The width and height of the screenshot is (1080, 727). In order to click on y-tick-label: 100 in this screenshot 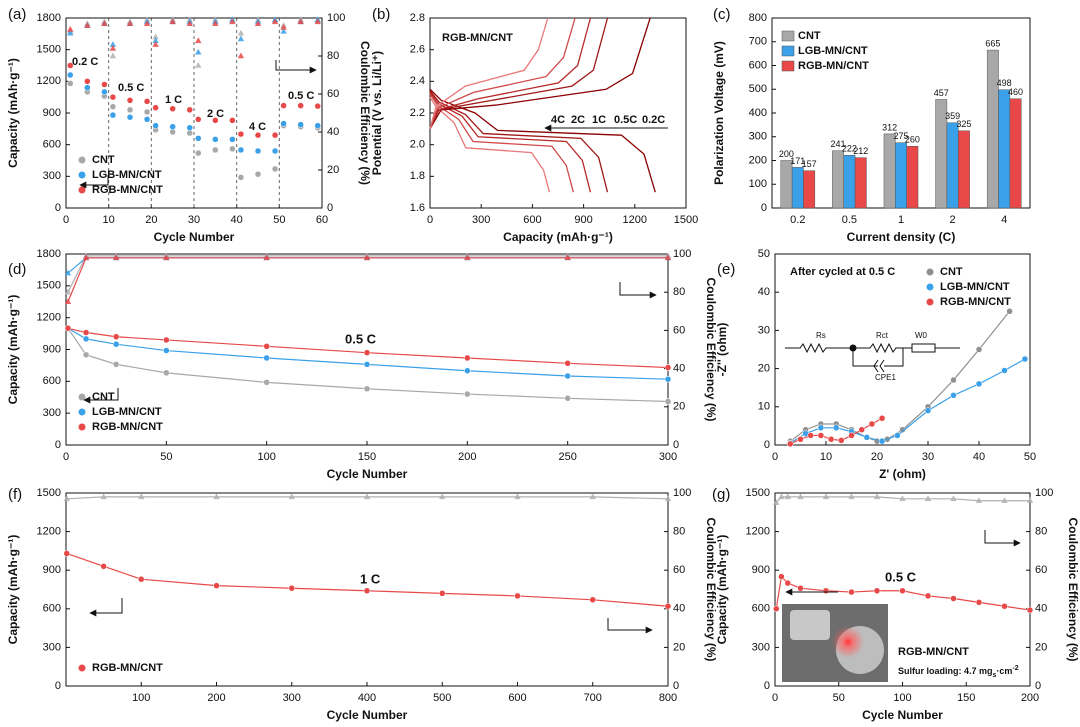, I will do `click(758, 184)`.